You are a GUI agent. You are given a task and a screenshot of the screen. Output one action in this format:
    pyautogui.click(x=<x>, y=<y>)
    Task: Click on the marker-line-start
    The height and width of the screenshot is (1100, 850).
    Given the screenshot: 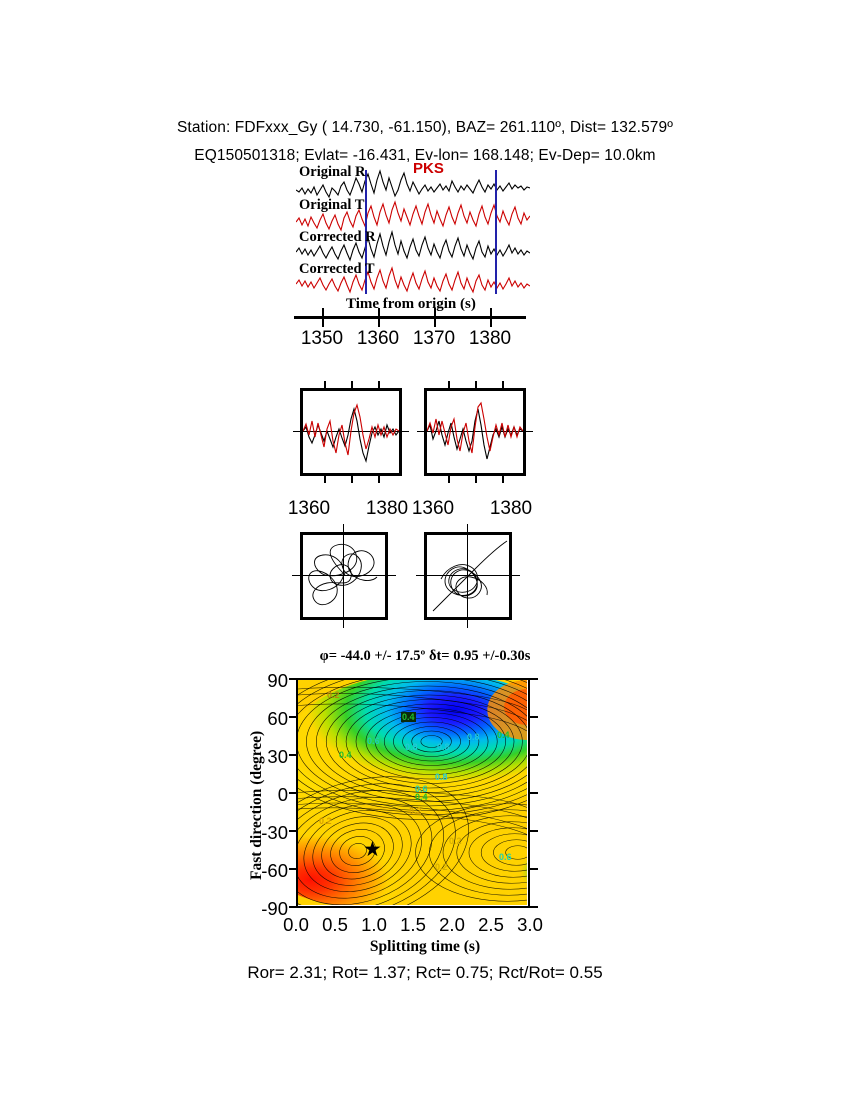 What is the action you would take?
    pyautogui.click(x=366, y=232)
    